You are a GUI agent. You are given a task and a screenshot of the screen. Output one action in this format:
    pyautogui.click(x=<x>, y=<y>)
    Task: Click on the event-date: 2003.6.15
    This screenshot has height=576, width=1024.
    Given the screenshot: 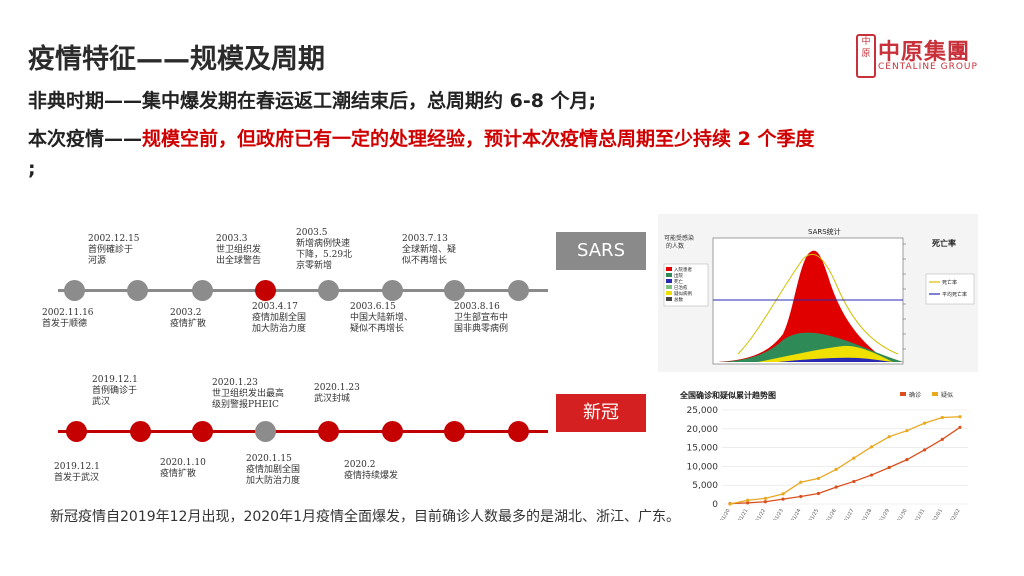 What is the action you would take?
    pyautogui.click(x=373, y=307)
    